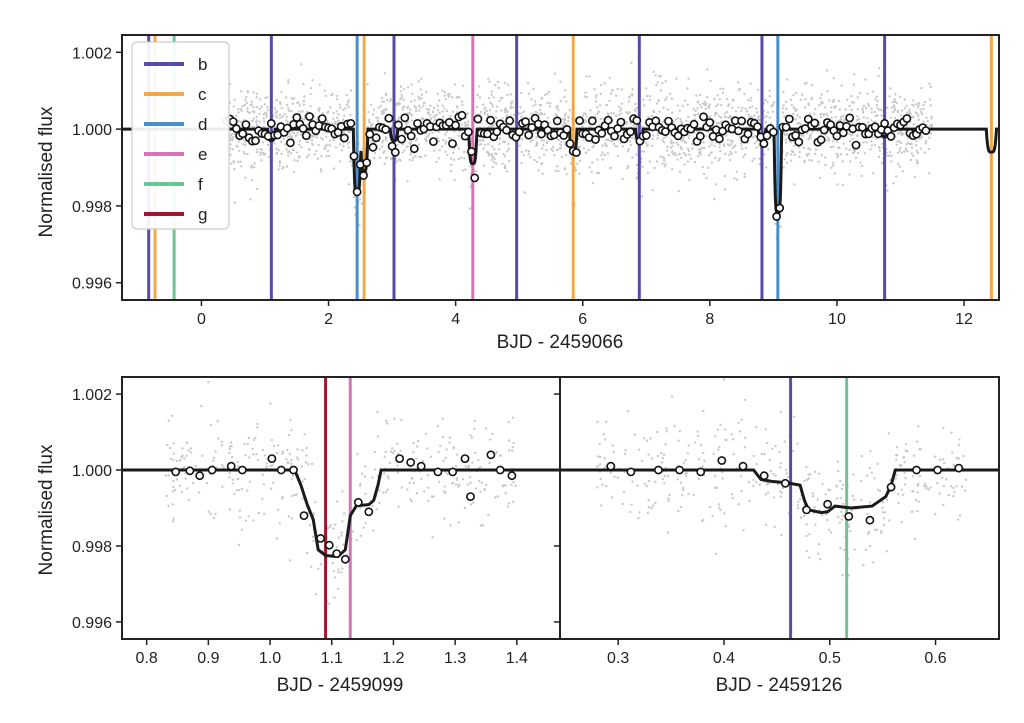  Describe the element at coordinates (830, 658) in the screenshot. I see `x-tick-label: 0.5` at that location.